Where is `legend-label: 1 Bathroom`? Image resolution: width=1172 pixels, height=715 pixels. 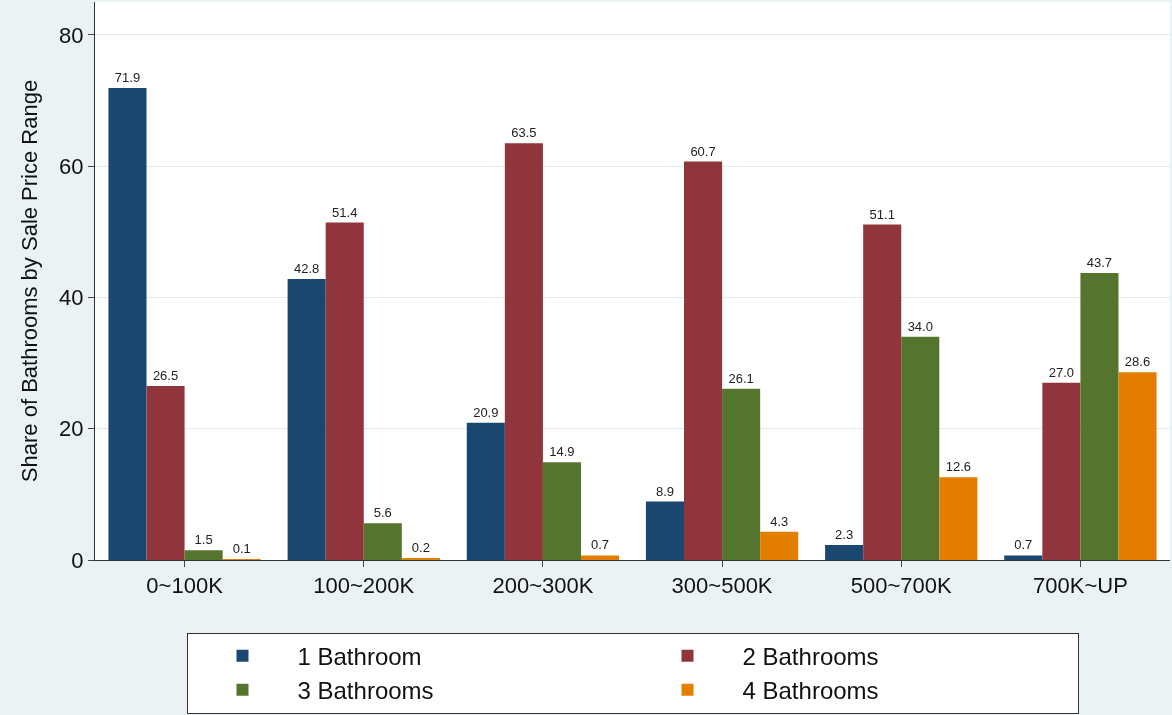
legend-label: 1 Bathroom is located at coordinates (359, 656).